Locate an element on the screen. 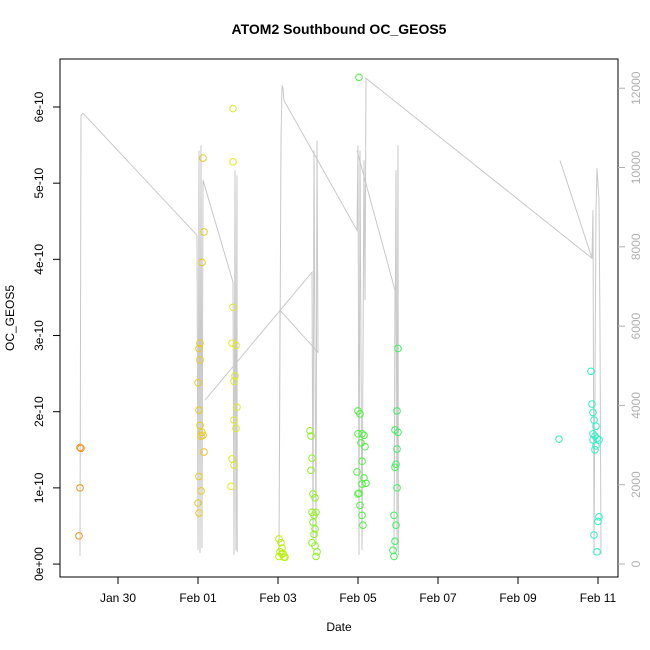 Image resolution: width=650 pixels, height=650 pixels. y-tick-label: 3e-10 is located at coordinates (39, 335).